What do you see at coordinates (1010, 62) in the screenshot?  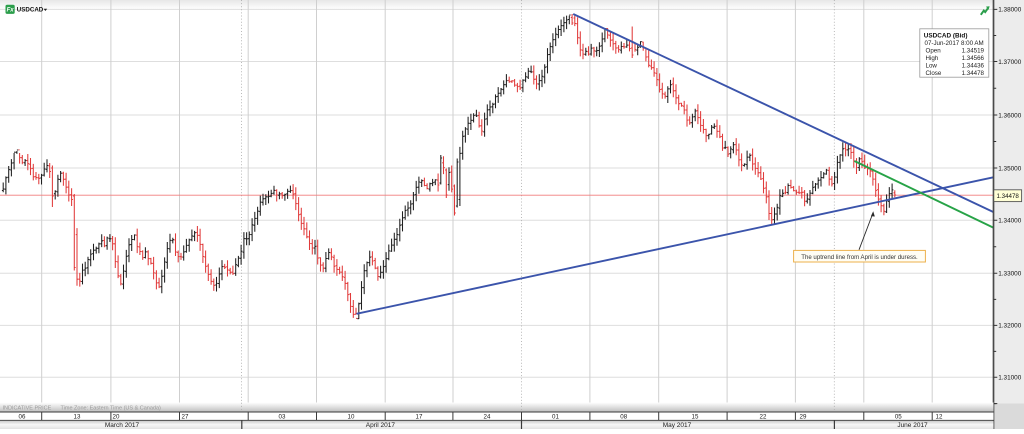 I see `svg-text: 1.37000` at bounding box center [1010, 62].